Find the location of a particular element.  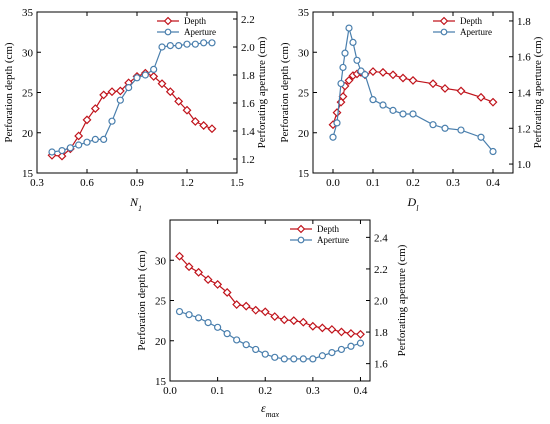

y2-tick-label: 1.0 is located at coordinates (524, 165).